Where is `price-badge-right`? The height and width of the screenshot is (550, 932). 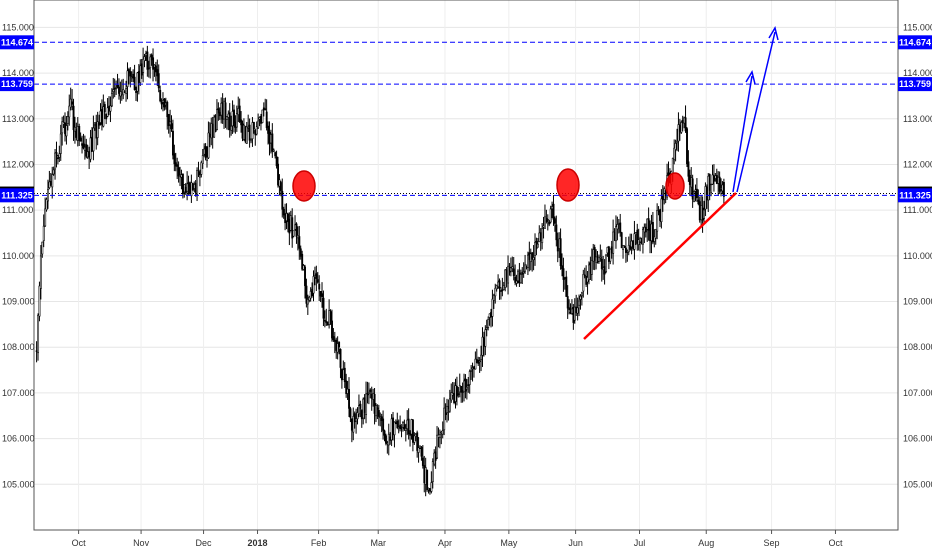
price-badge-right is located at coordinates (915, 84).